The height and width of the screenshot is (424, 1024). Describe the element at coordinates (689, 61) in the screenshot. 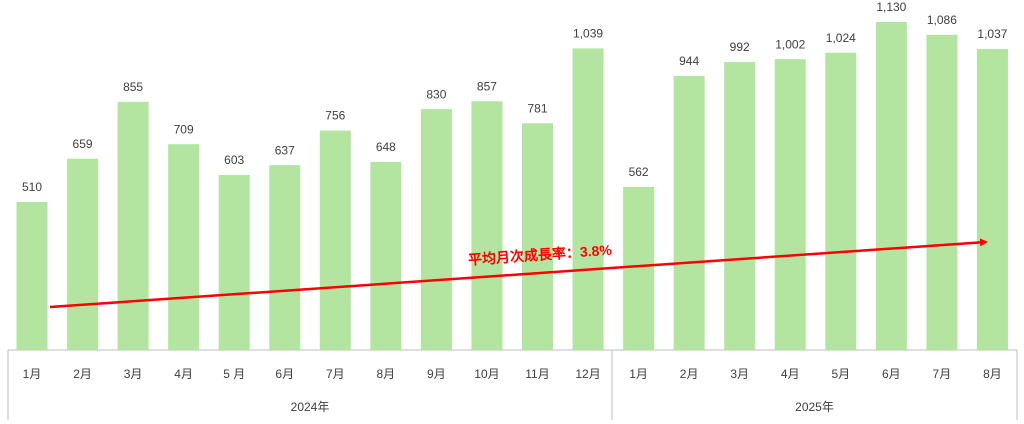

I see `value-label: 944` at that location.